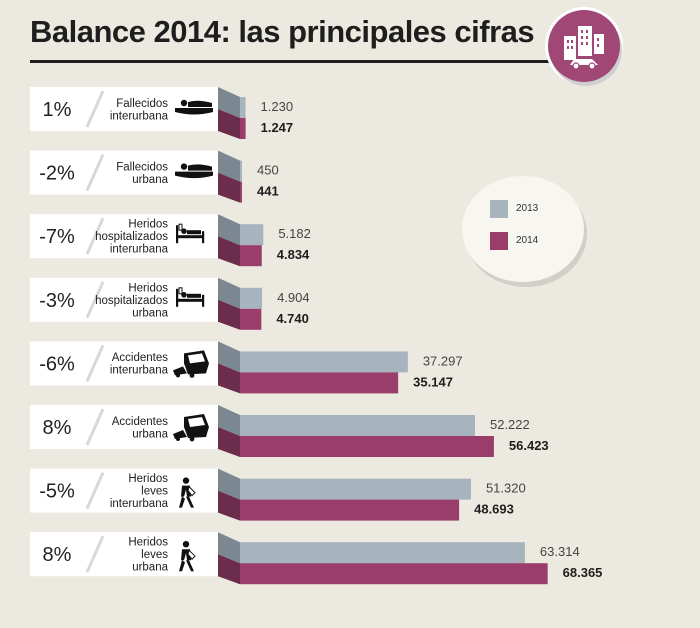 The height and width of the screenshot is (628, 700). I want to click on change-percent: -3%, so click(57, 301).